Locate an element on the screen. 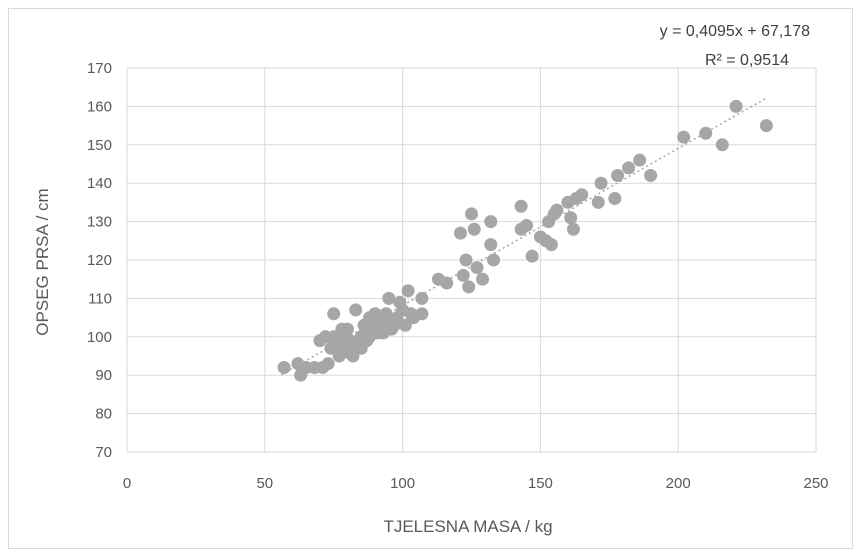 This screenshot has height=557, width=861. y-tick-label: 130 is located at coordinates (99, 222).